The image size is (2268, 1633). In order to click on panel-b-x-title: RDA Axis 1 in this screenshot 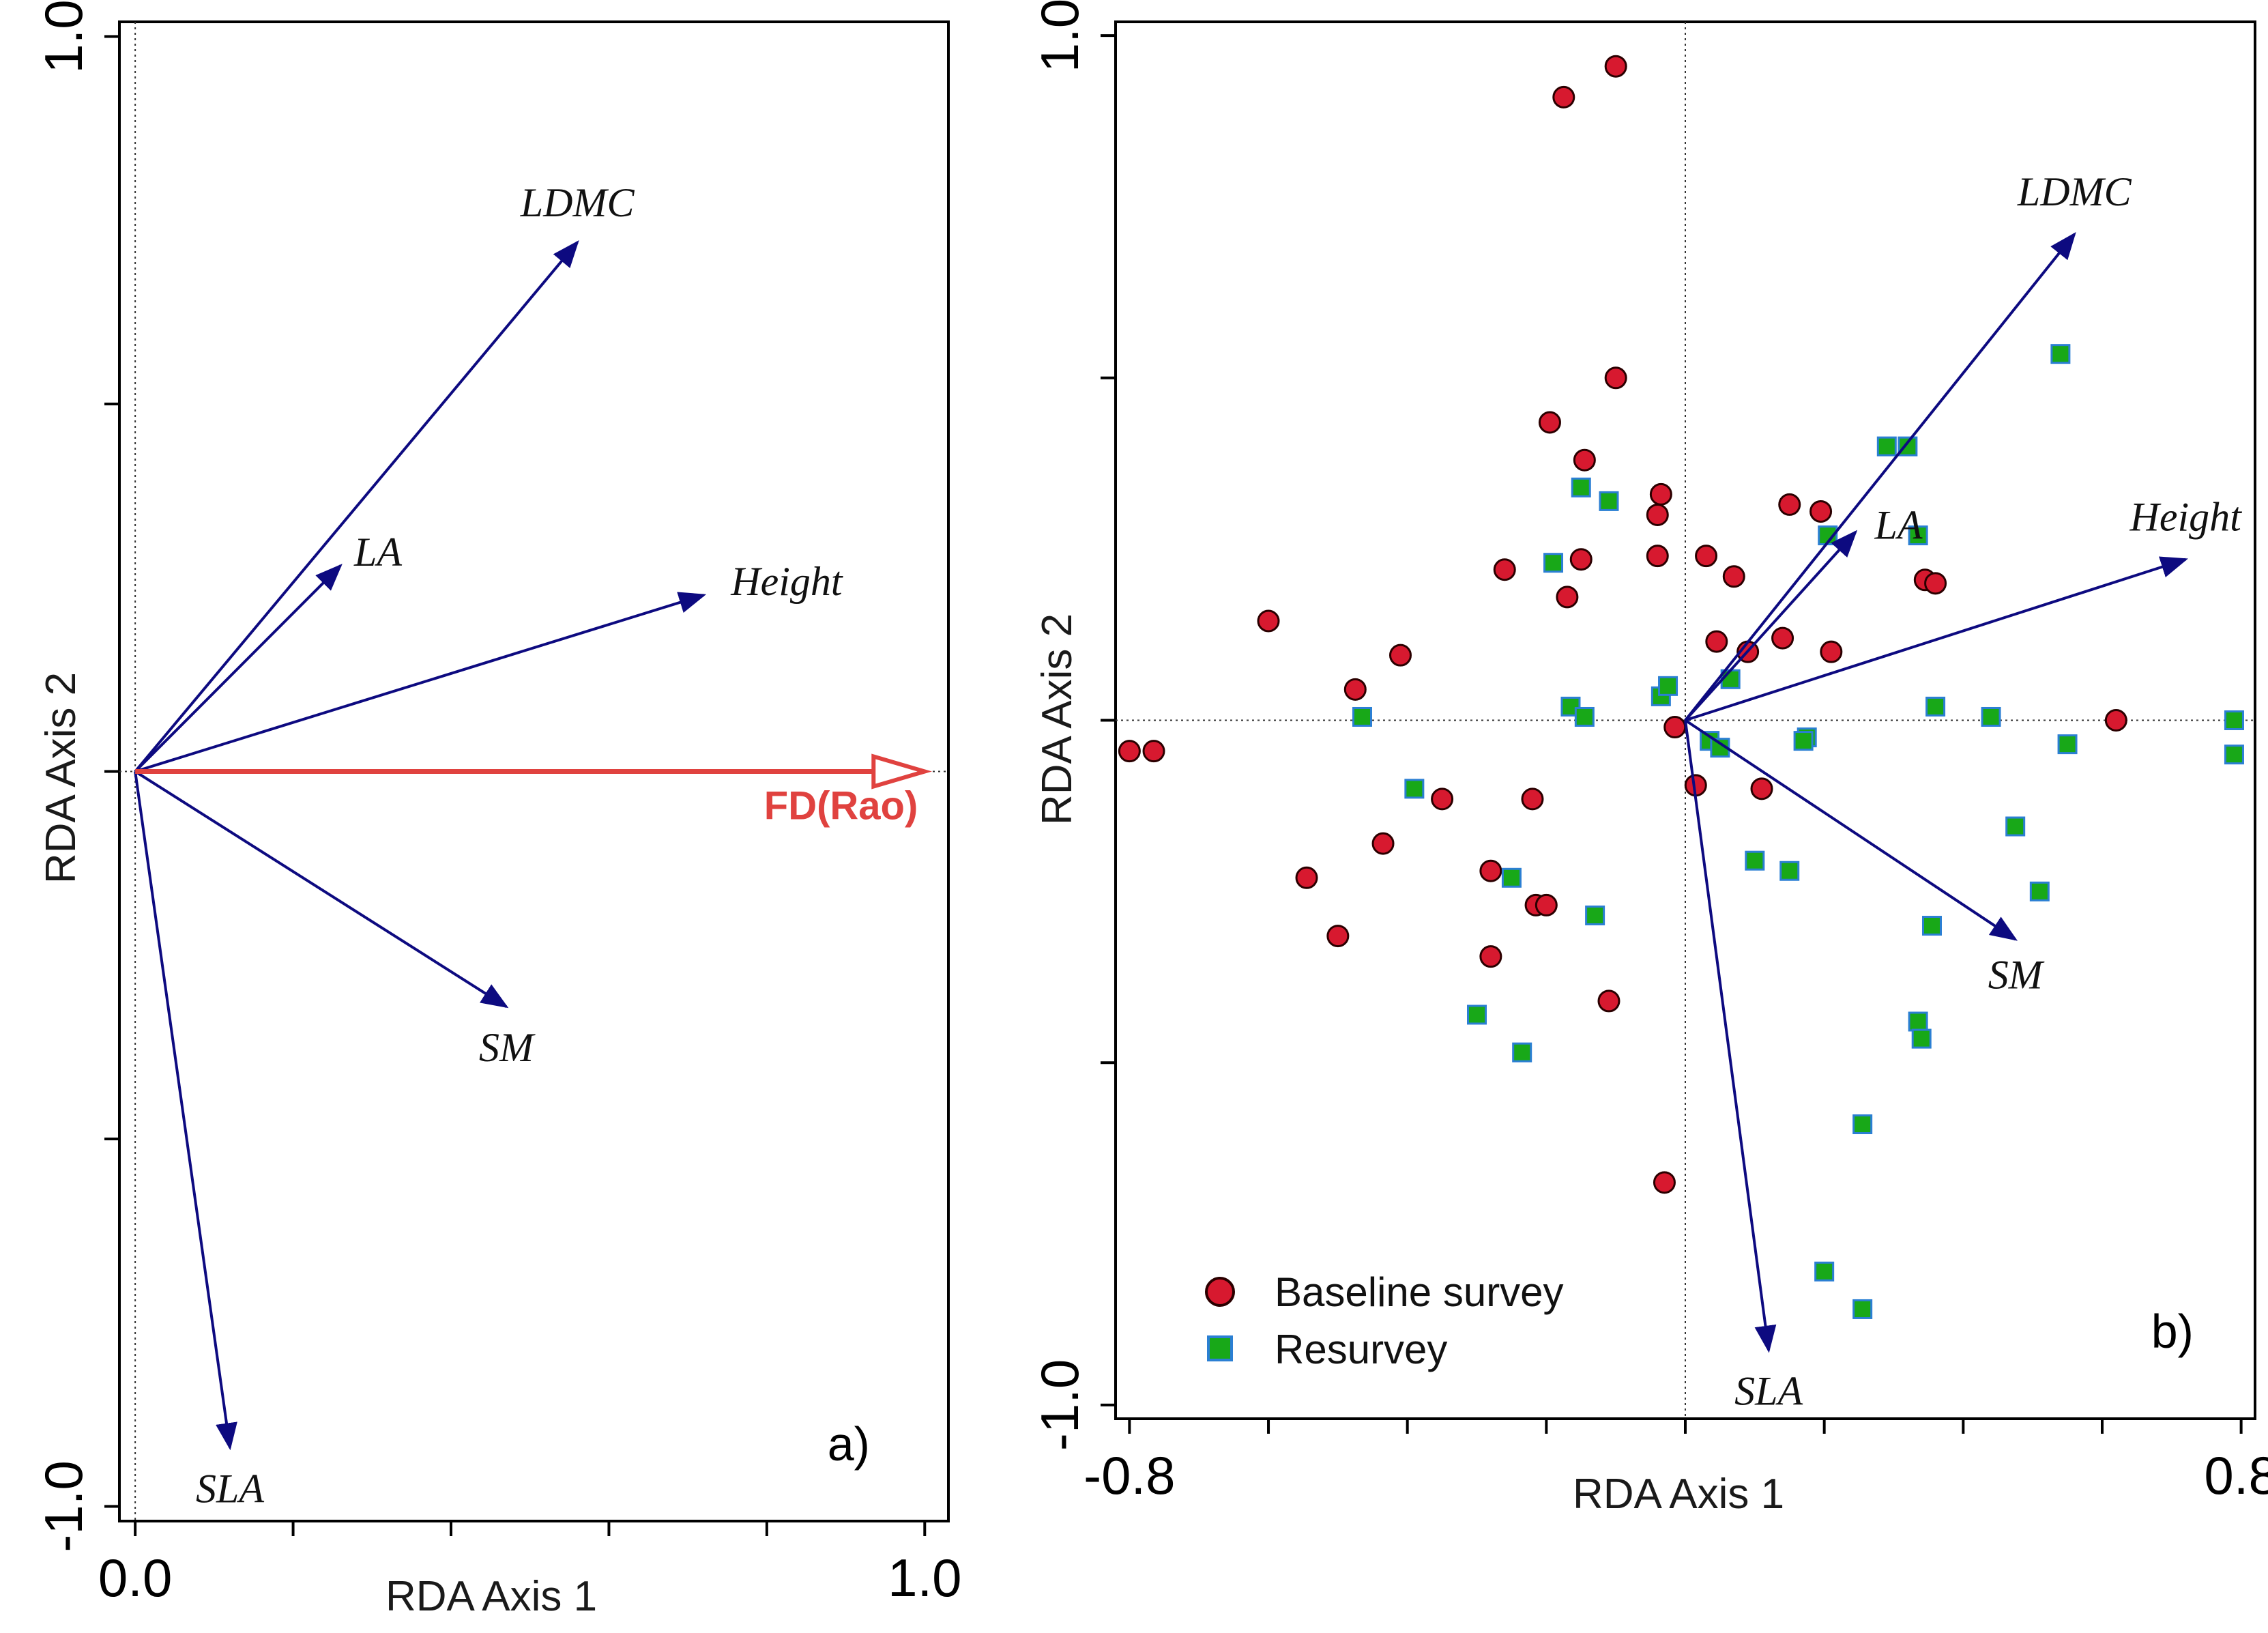, I will do `click(1679, 1494)`.